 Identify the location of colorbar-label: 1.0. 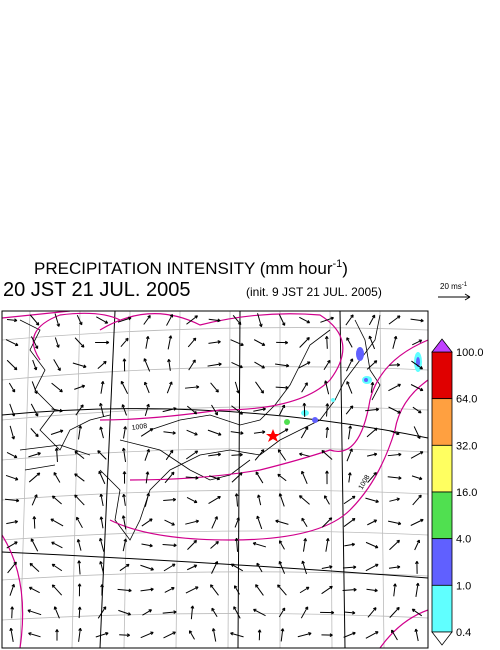
(463, 586).